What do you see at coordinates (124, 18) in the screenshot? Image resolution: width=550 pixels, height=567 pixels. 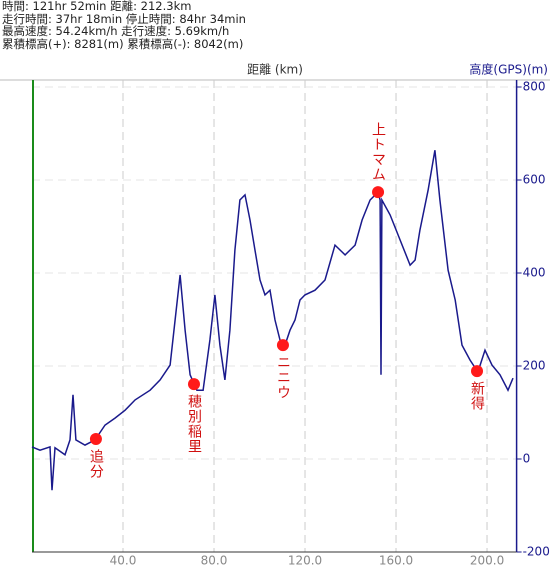 I see `info-line: 走行時間: 37hr 18min 停止時間: 84hr 34min` at bounding box center [124, 18].